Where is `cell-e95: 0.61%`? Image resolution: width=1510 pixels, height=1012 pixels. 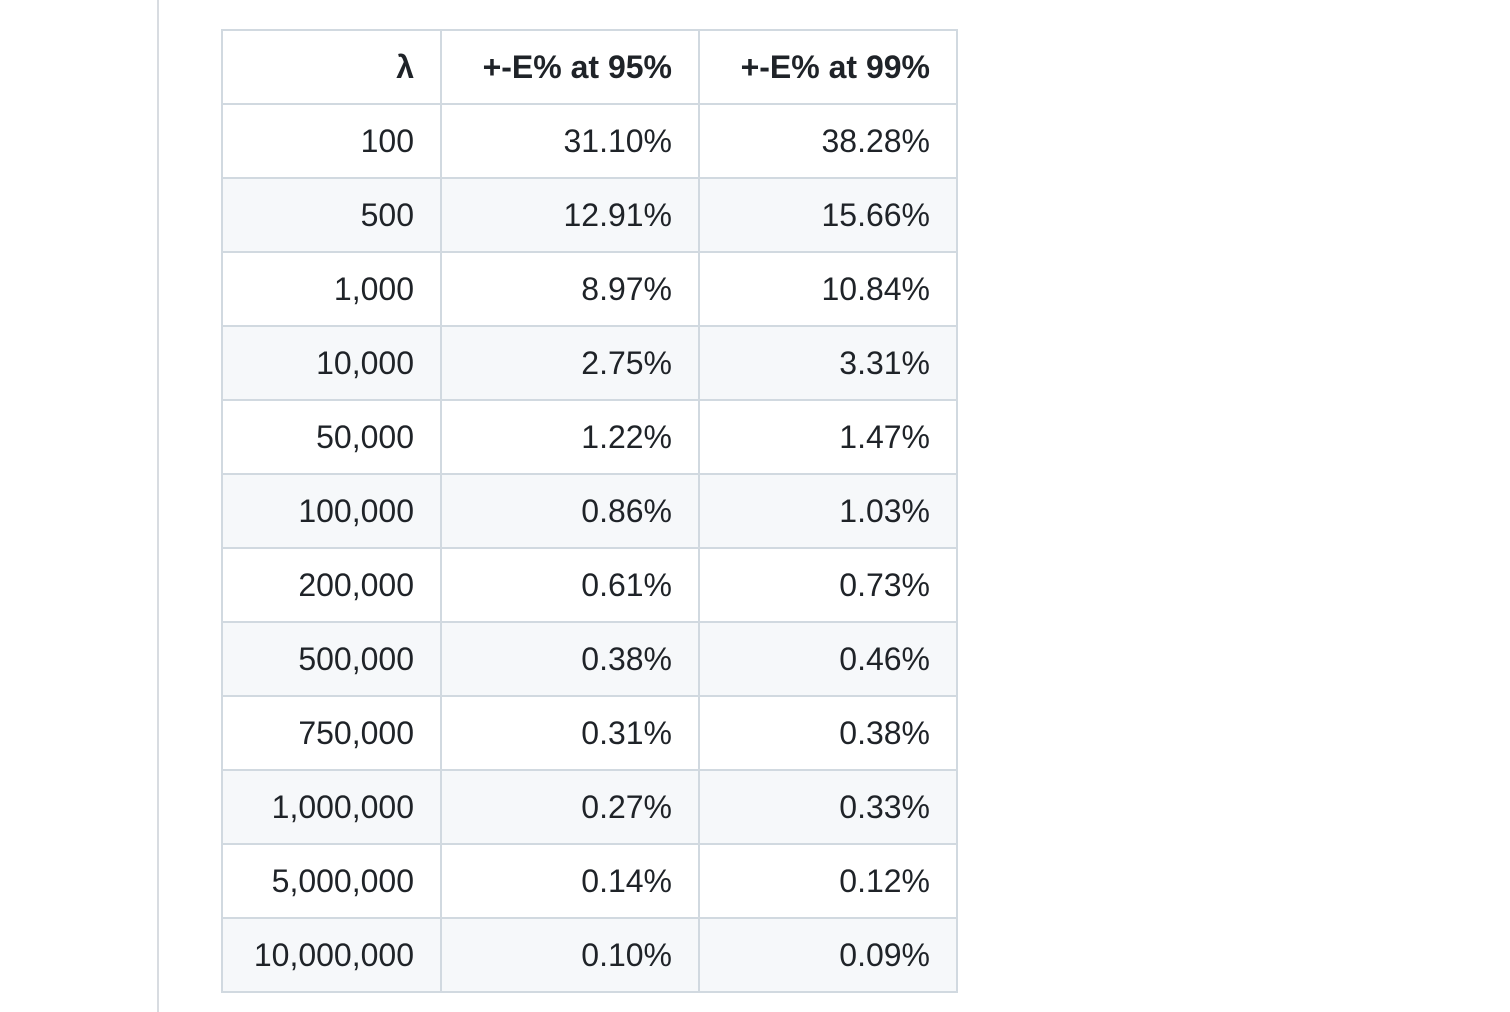
cell-e95: 0.61% is located at coordinates (570, 585).